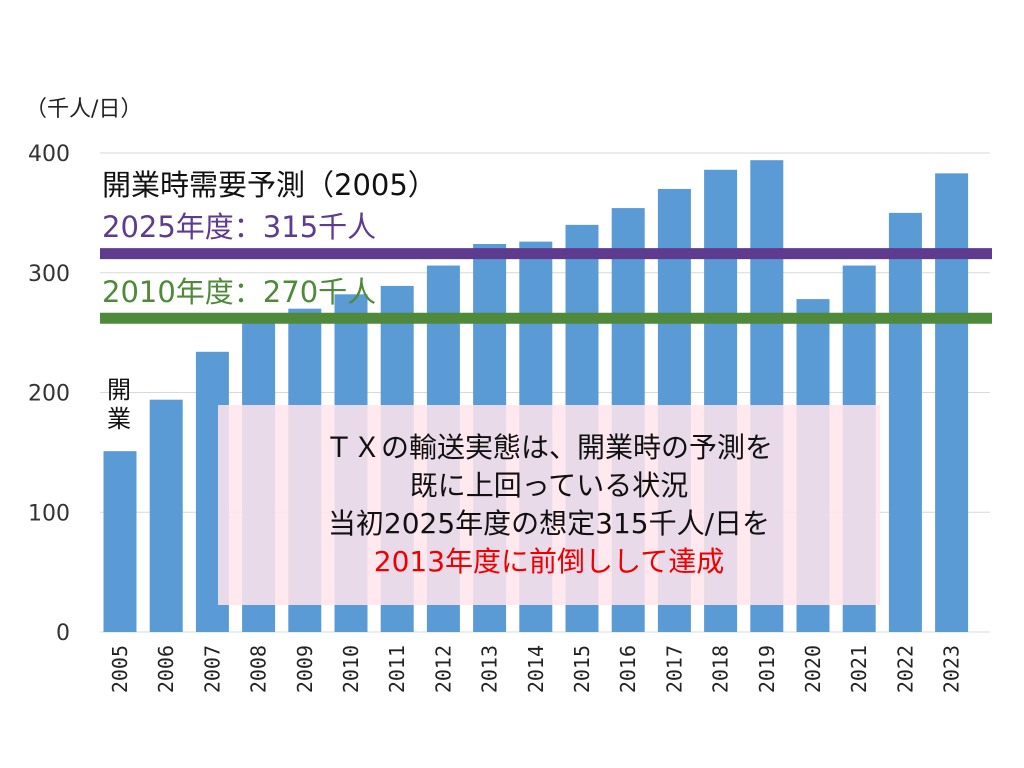  What do you see at coordinates (905, 669) in the screenshot?
I see `x-tick-2022: 2022` at bounding box center [905, 669].